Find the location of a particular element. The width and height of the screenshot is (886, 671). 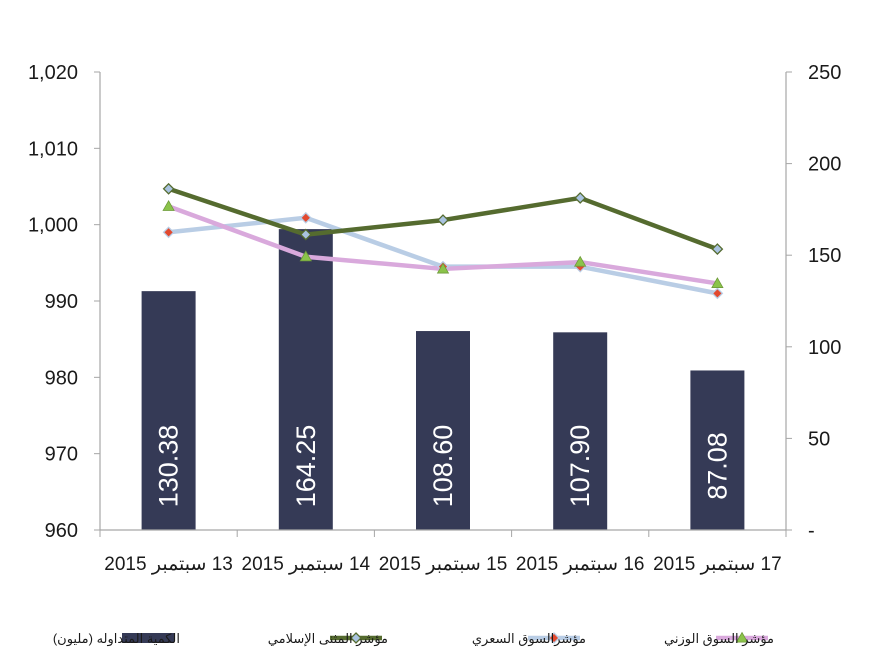

legend-item: مؤشر السوق الوزني is located at coordinates (719, 639).